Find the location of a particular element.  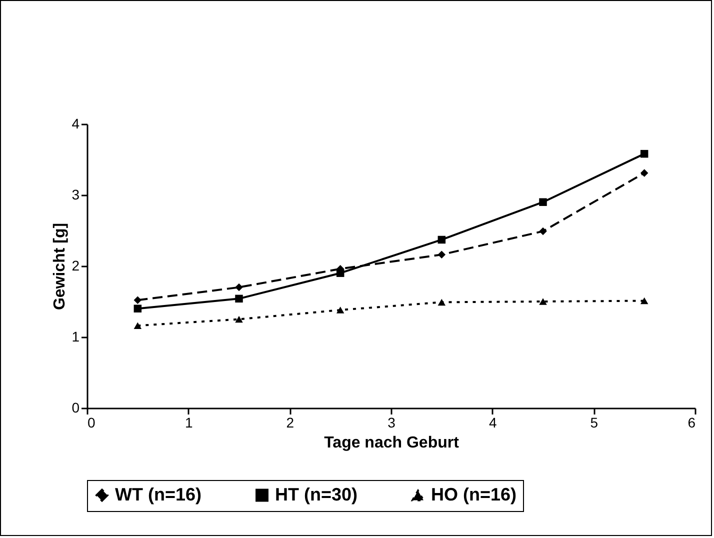

y-tick-label: 0 is located at coordinates (76, 408).